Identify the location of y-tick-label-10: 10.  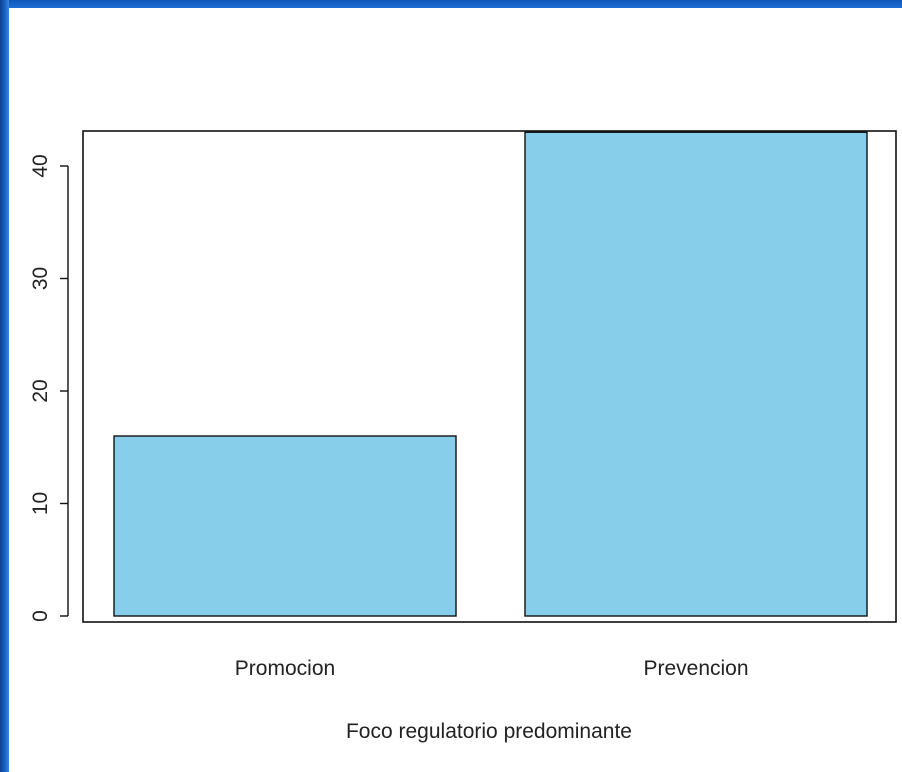
(40, 503).